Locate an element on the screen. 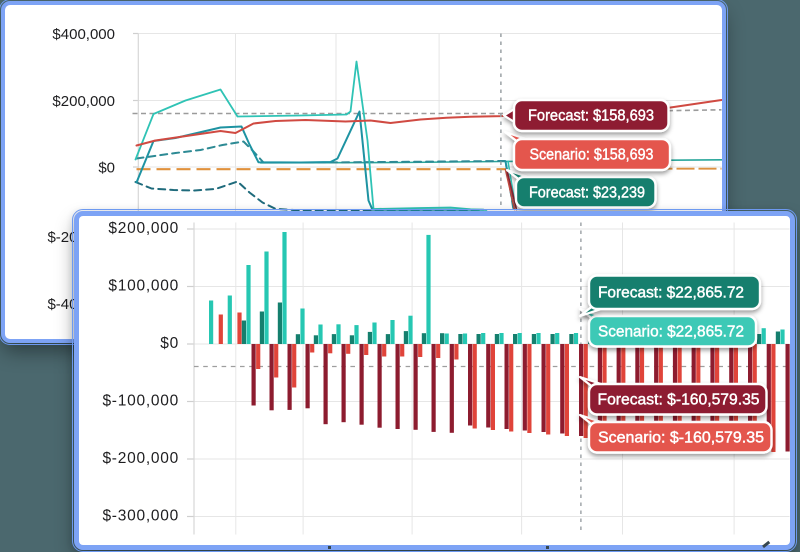 The width and height of the screenshot is (800, 552). svg-text: $100,000 is located at coordinates (143, 285).